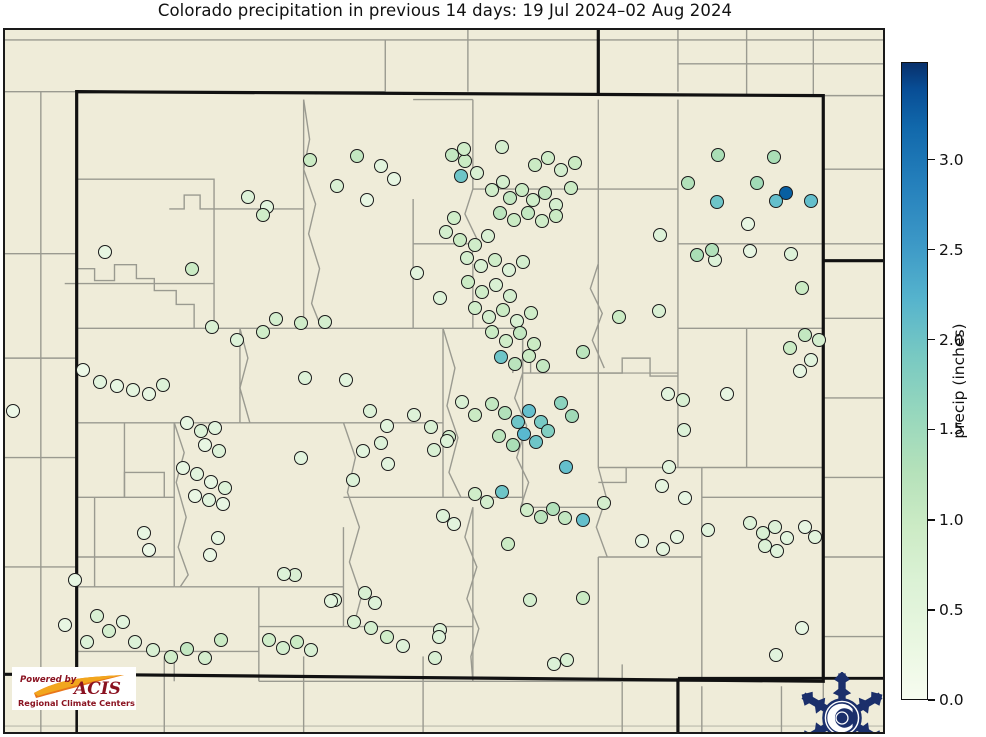 The height and width of the screenshot is (737, 986). I want to click on colorbar: 3.0 2.5 2.0 1.5 1.0 0.5 0.0 precip (inches), so click(943, 385).